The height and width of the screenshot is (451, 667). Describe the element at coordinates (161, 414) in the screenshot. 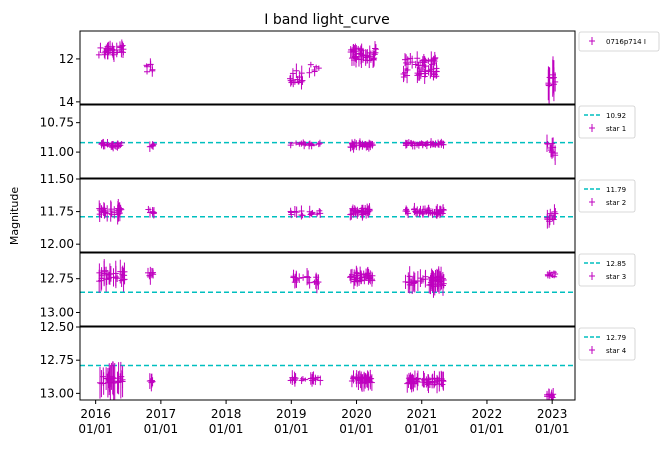

I see `x-tick-label-year: 2017` at that location.